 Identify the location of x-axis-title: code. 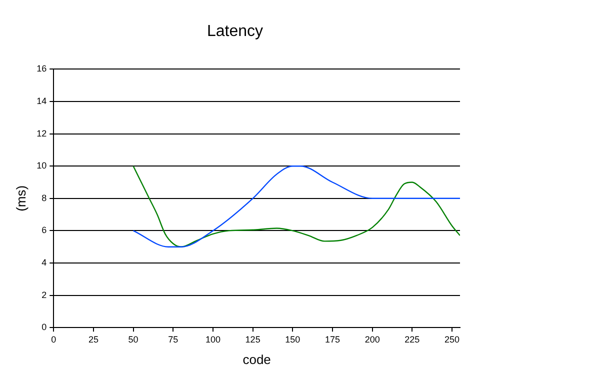
(256, 359).